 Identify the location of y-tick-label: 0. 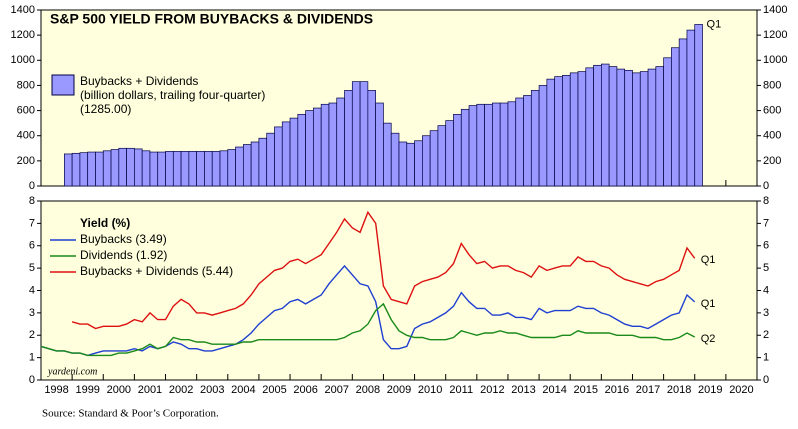
(32, 186).